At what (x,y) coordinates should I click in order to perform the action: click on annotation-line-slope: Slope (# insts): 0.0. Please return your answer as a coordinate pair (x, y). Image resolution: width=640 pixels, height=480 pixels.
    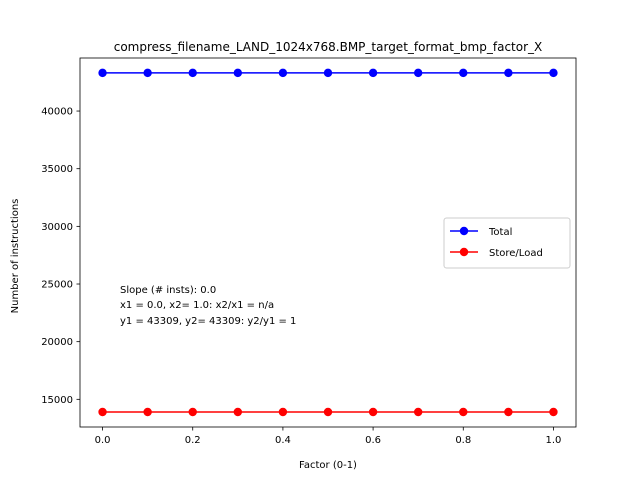
    Looking at the image, I should click on (168, 290).